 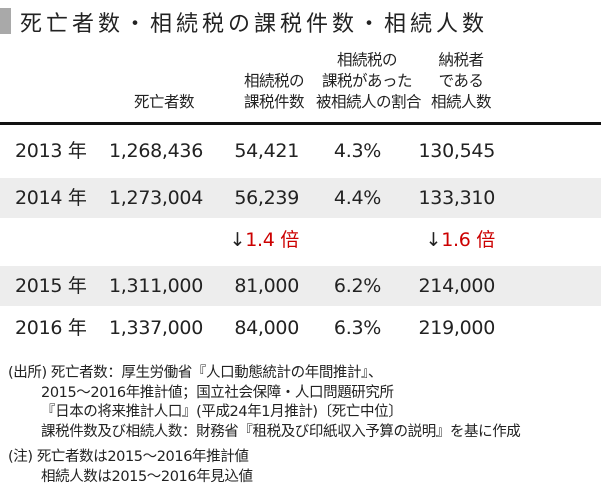 What do you see at coordinates (156, 286) in the screenshot?
I see `deaths-cell: 1,311,000` at bounding box center [156, 286].